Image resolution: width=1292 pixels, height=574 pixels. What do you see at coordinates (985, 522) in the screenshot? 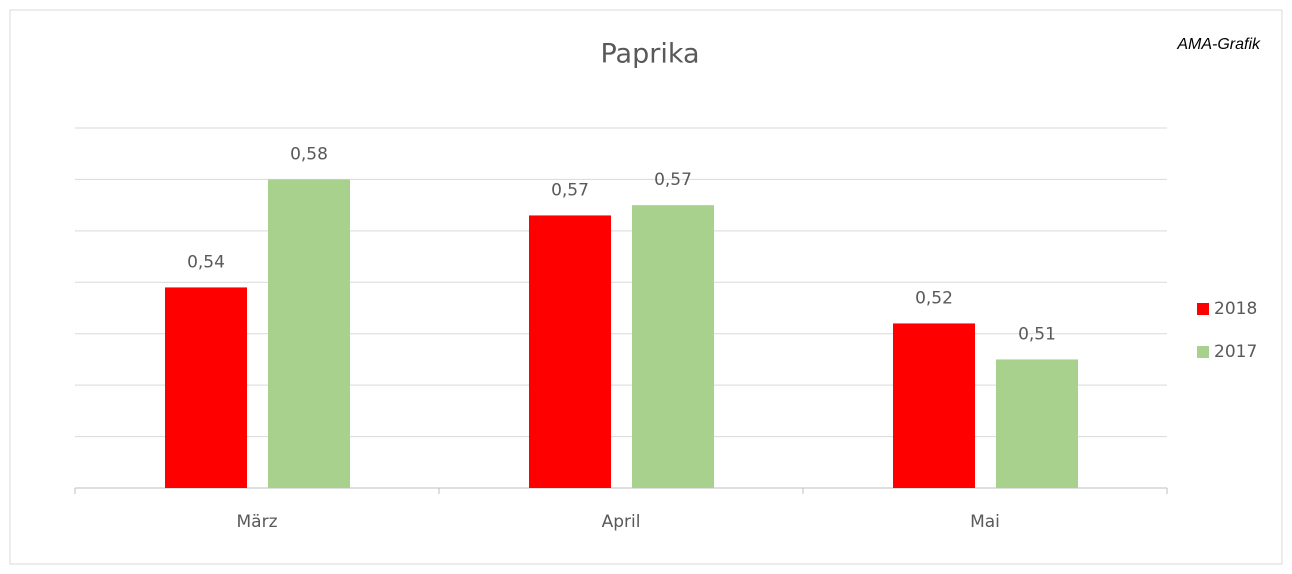
I see `x-tick-label: Mai` at bounding box center [985, 522].